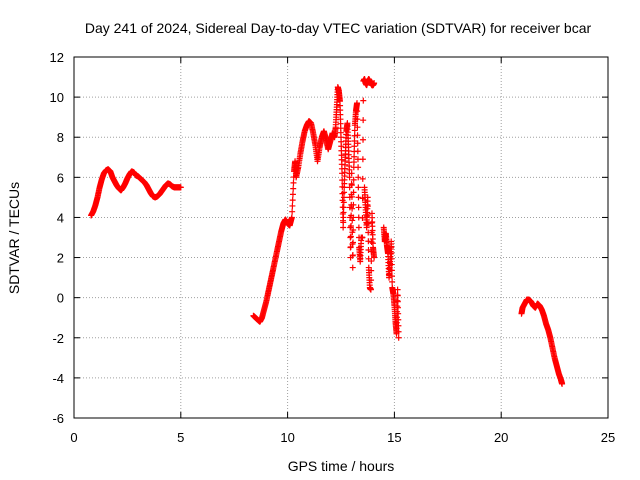 The height and width of the screenshot is (480, 640). What do you see at coordinates (57, 97) in the screenshot?
I see `y-tick-label: 10` at bounding box center [57, 97].